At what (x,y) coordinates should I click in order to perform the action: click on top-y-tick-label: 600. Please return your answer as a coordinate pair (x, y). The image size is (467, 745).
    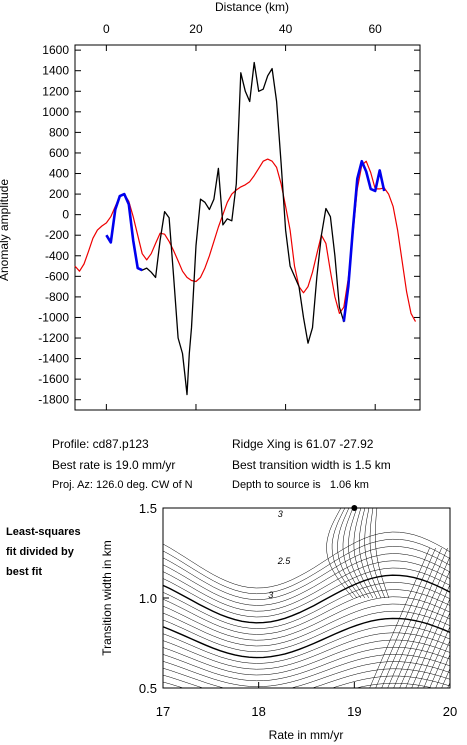
    Looking at the image, I should click on (59, 153).